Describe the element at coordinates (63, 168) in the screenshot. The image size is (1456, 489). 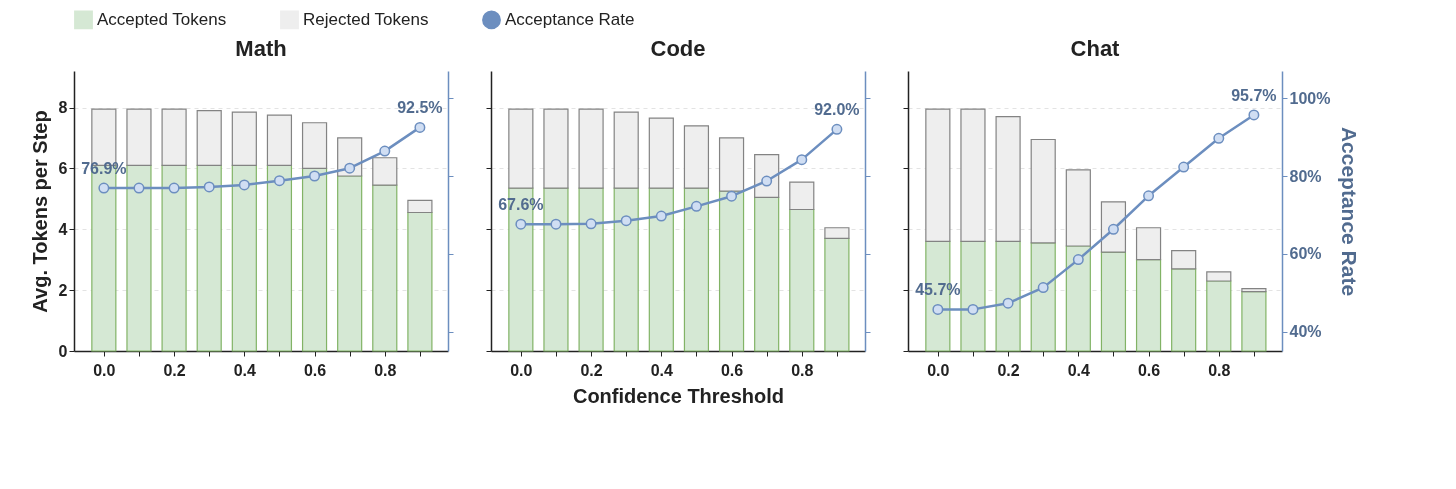
I see `y-tick-label: 6` at that location.